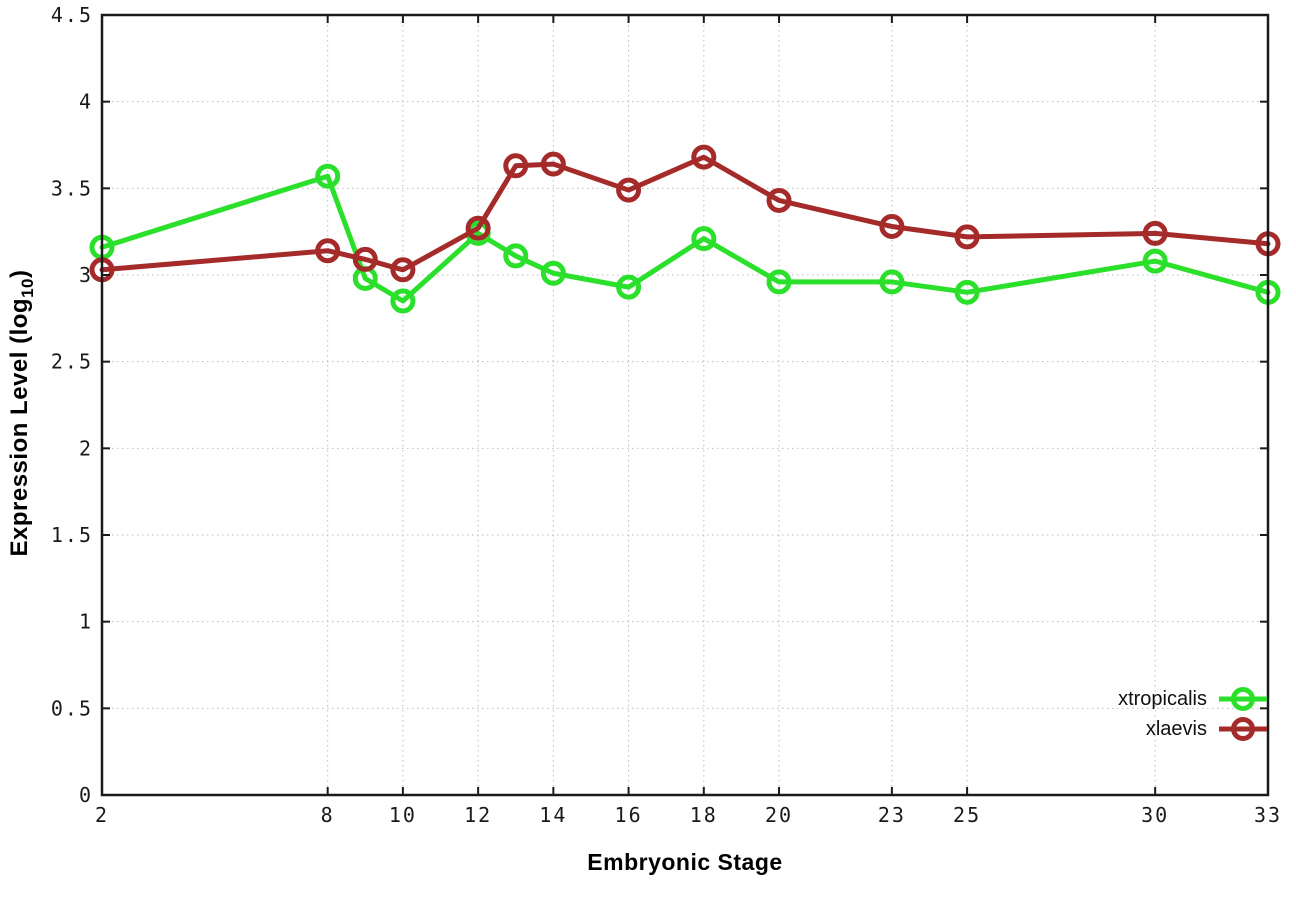 This screenshot has height=907, width=1296. I want to click on y-axis-title-main: Expression Level (log, so click(20, 427).